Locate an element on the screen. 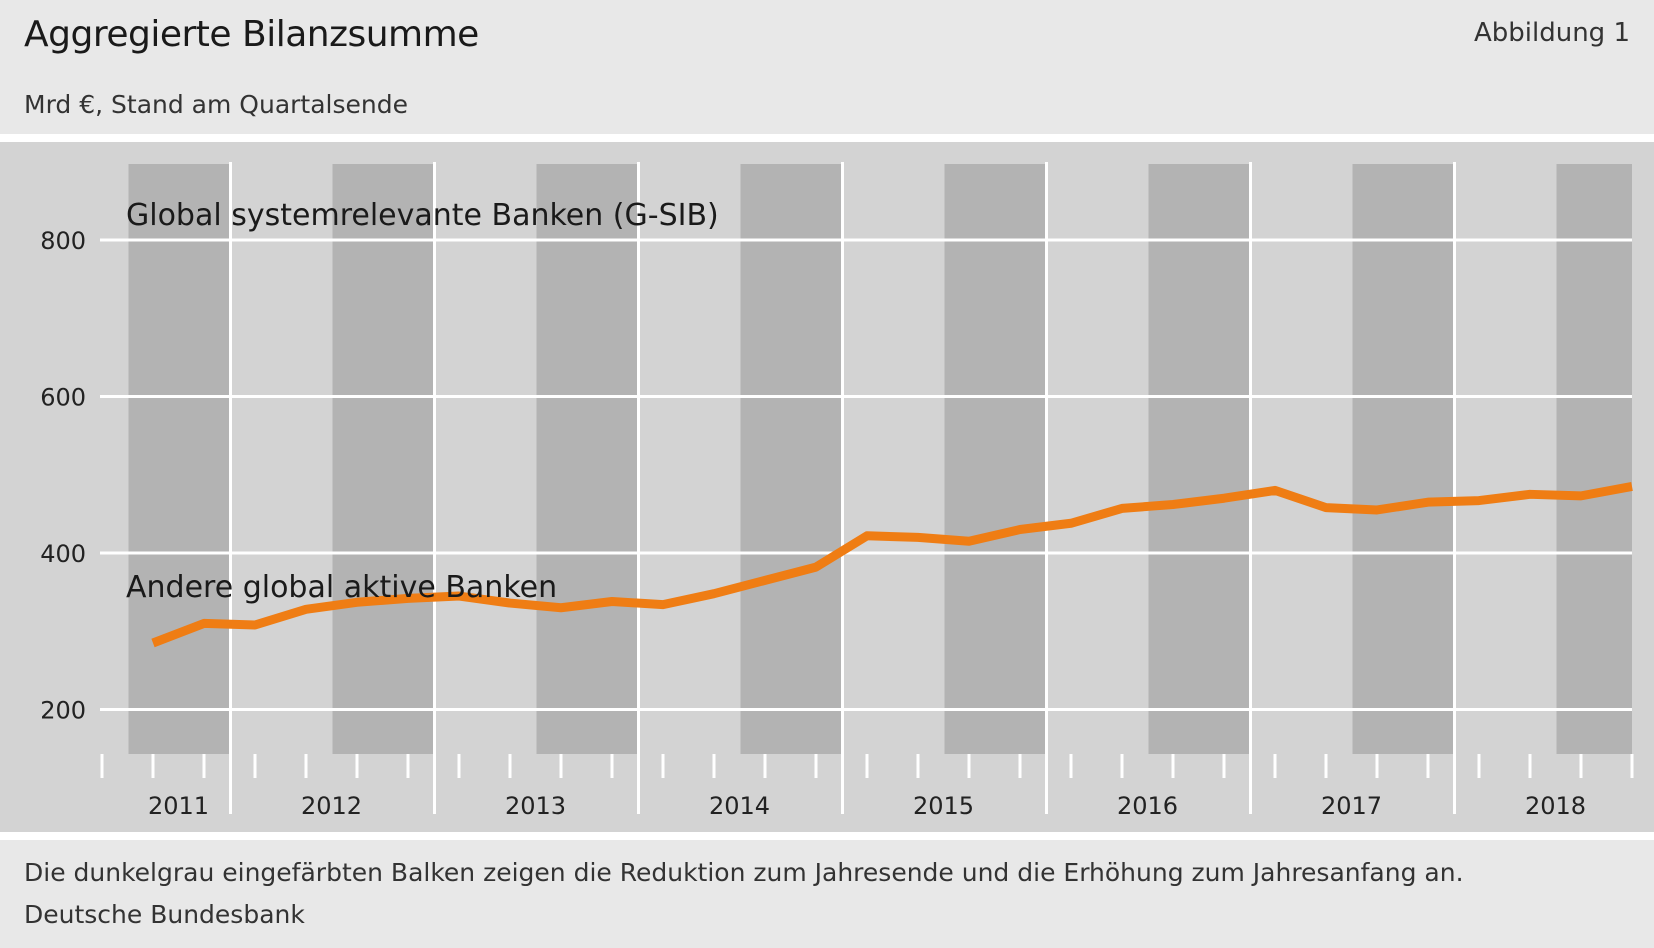  chart-subtitle: Mrd €, Stand am Quartalsende is located at coordinates (216, 104).